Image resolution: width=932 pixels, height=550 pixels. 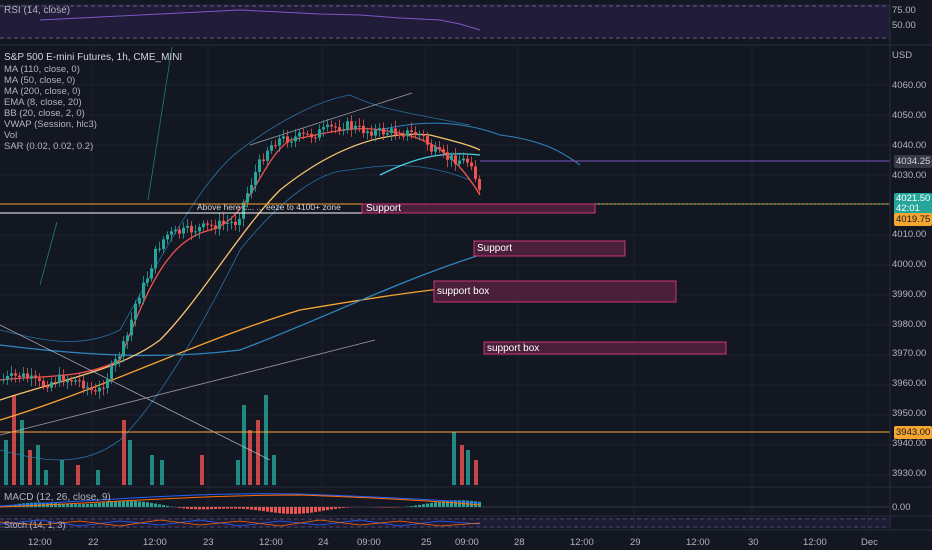 I want to click on stoch-title: Stoch (14, 1, 3), so click(x=35, y=525).